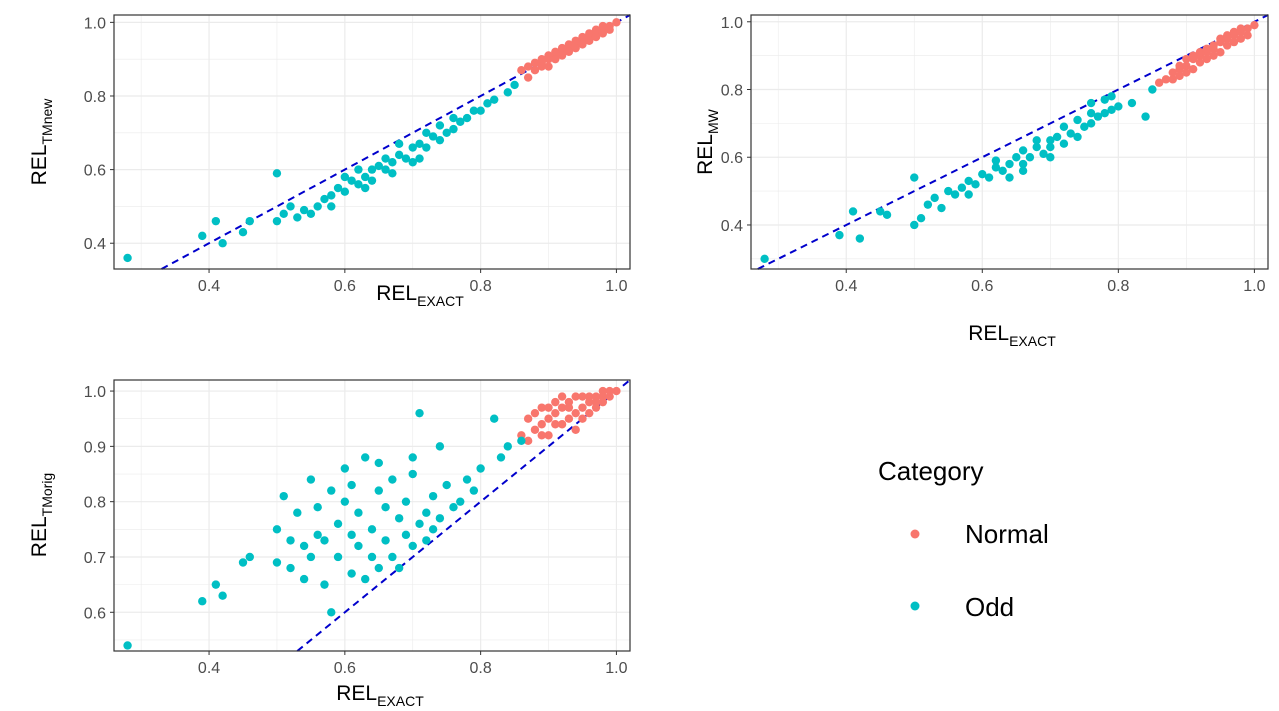 Image resolution: width=1279 pixels, height=711 pixels. Describe the element at coordinates (732, 91) in the screenshot. I see `y-tick-label: 0.8` at that location.